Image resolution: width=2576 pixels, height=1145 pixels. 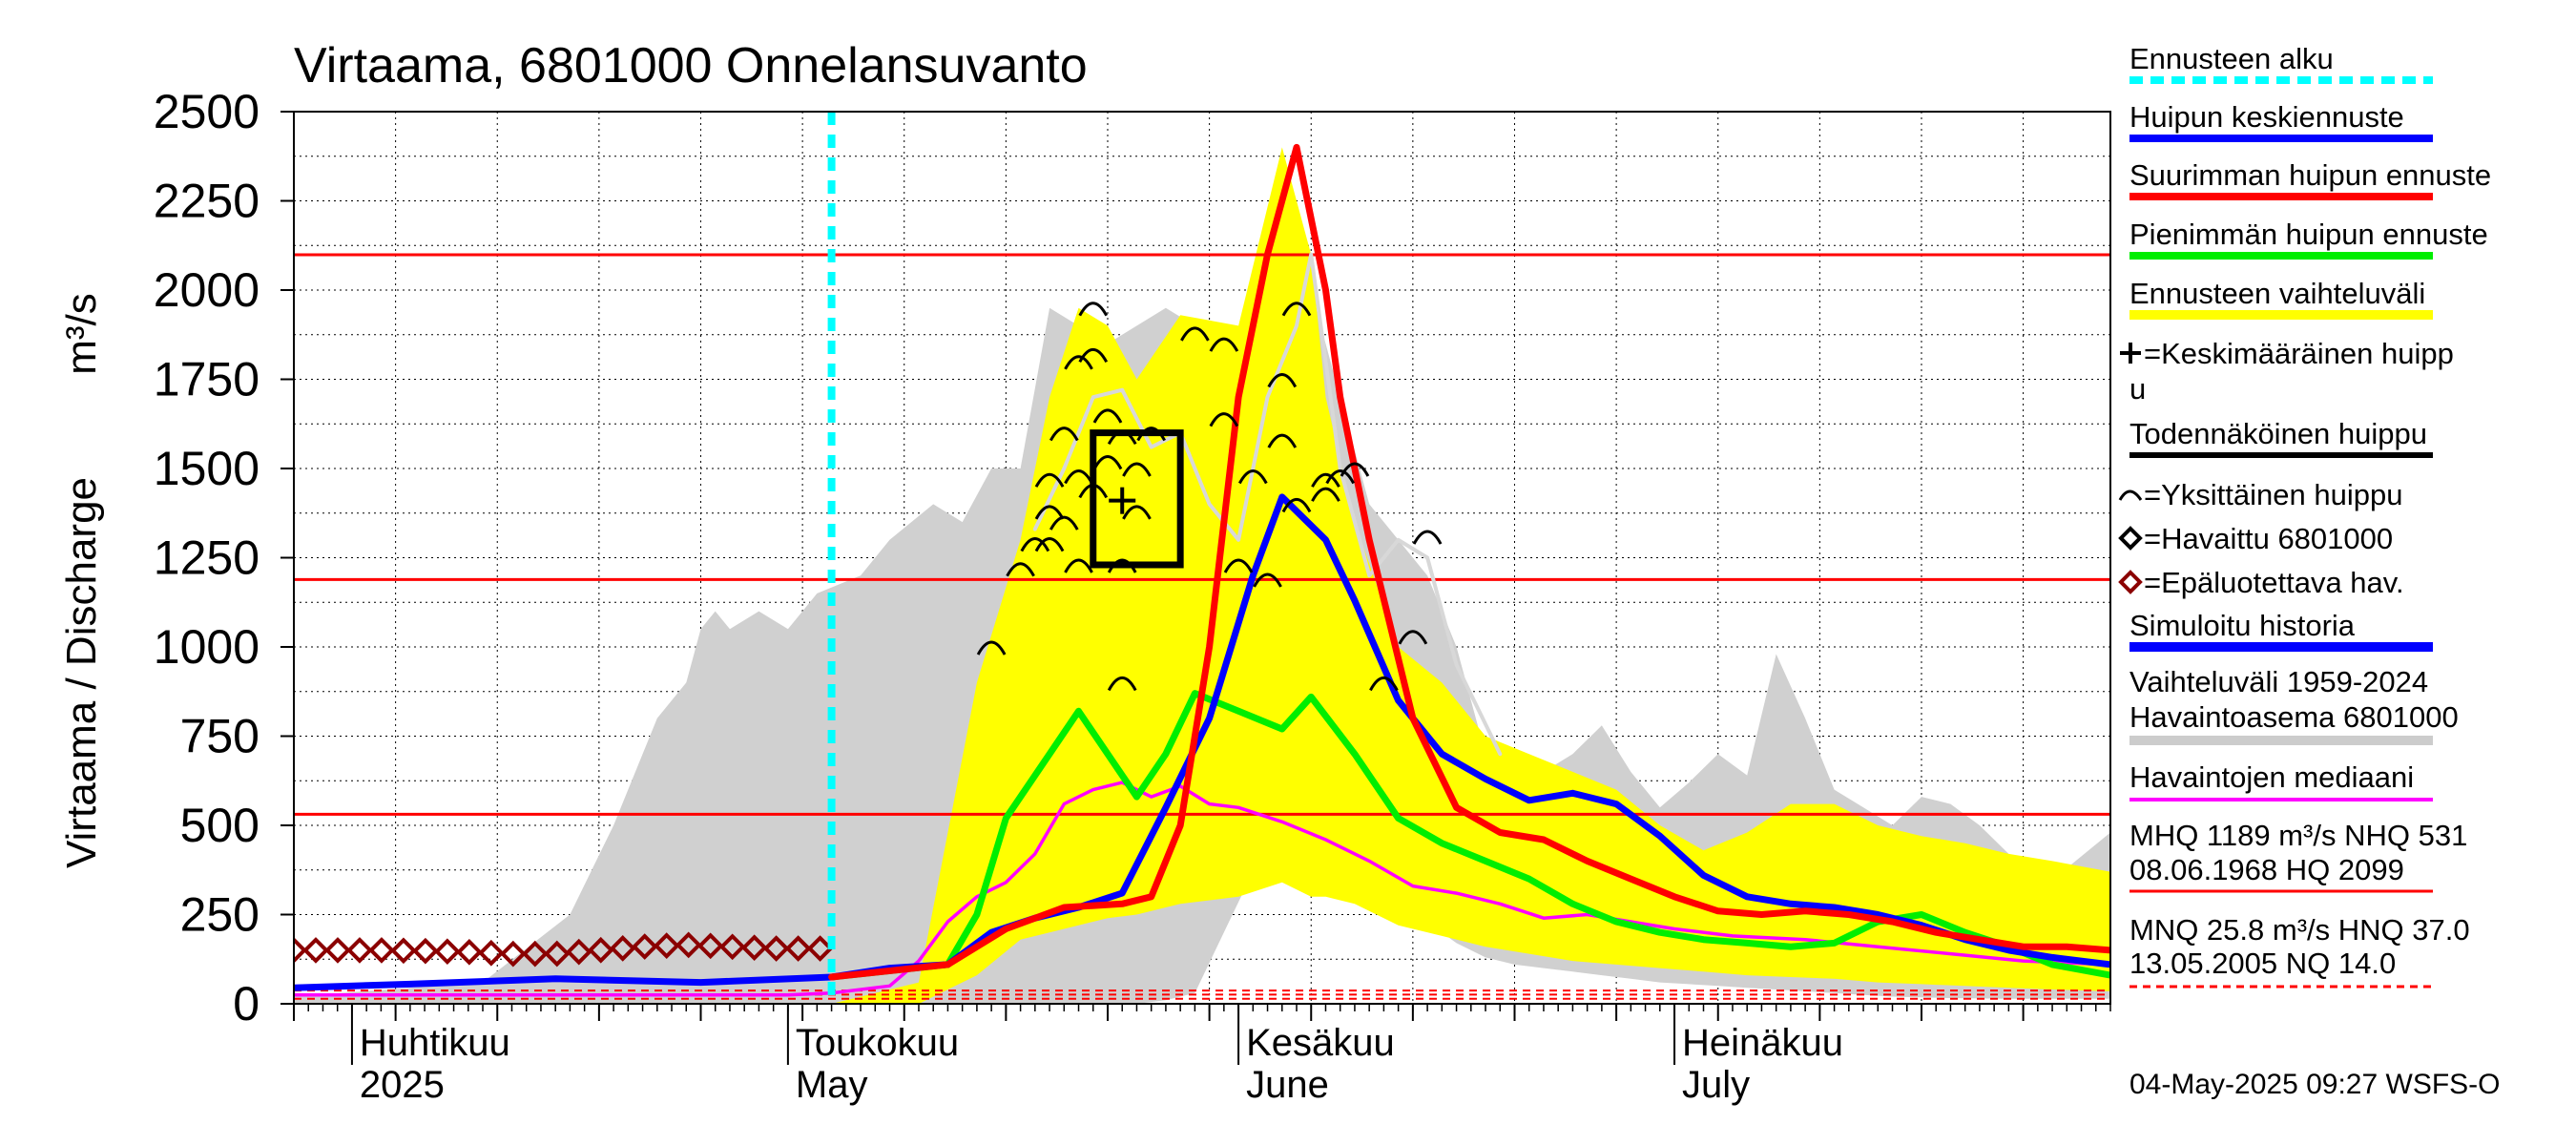 What do you see at coordinates (1320, 1043) in the screenshot?
I see `x-tick-label: Kesäkuu` at bounding box center [1320, 1043].